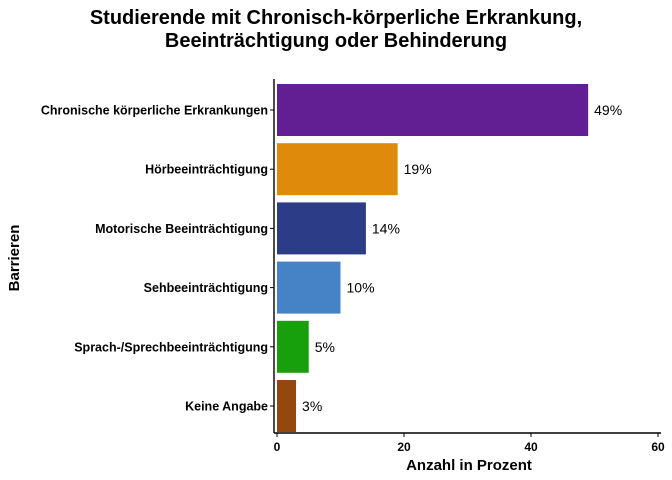 This screenshot has width=672, height=480. Describe the element at coordinates (206, 288) in the screenshot. I see `category-label: Sehbeeinträchtigung` at that location.